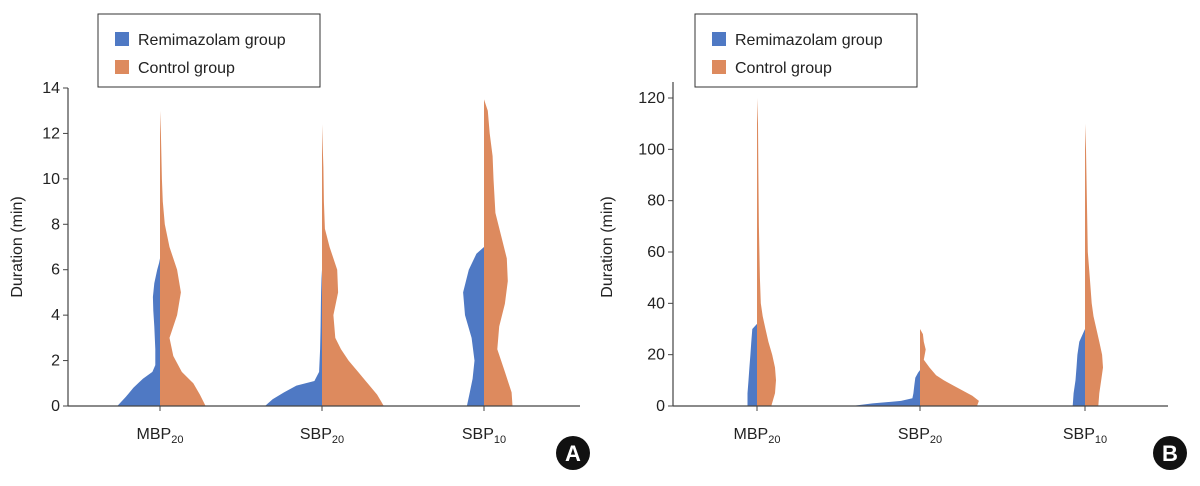  I want to click on y-tick-label: 6, so click(55, 270).